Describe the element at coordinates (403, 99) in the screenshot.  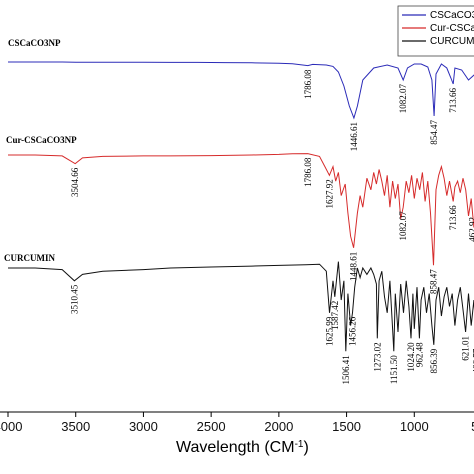
I see `peak-label-2: 1082.07` at that location.